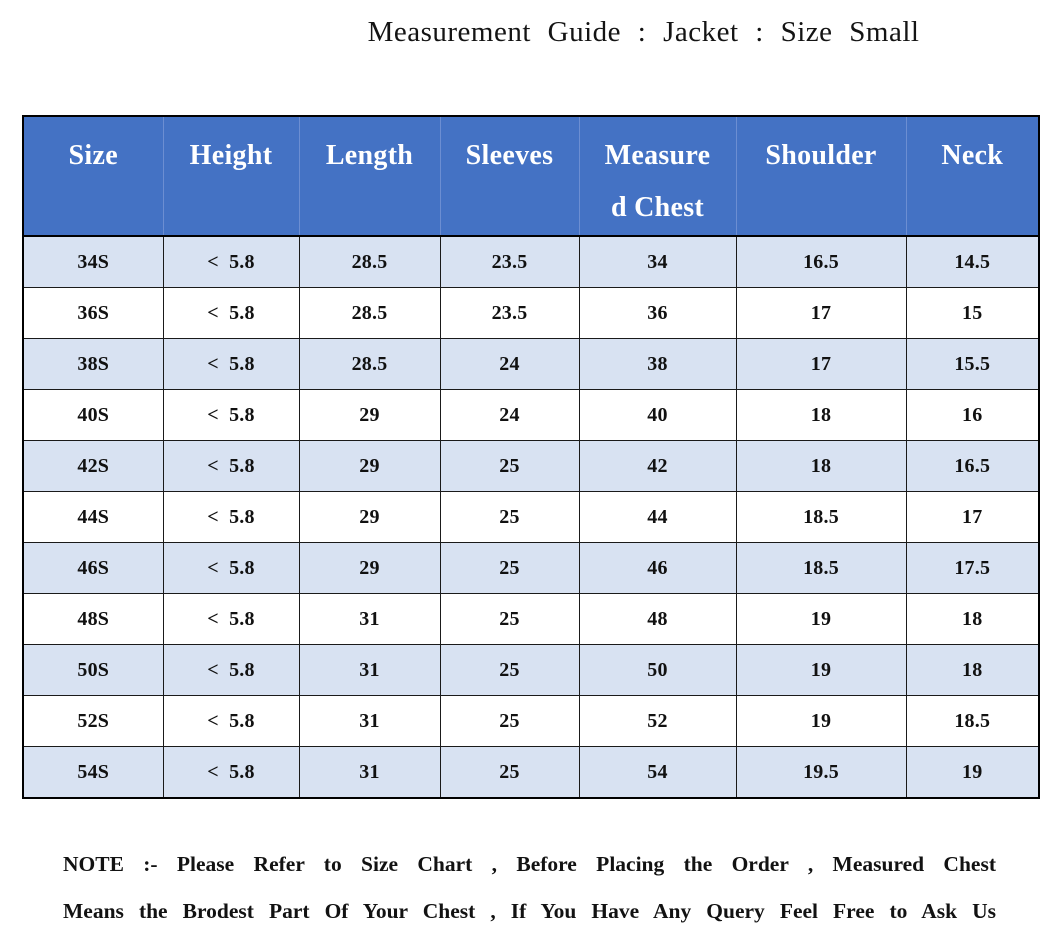 The width and height of the screenshot is (1055, 936). Describe the element at coordinates (972, 176) in the screenshot. I see `column-header-neck: Neck` at that location.